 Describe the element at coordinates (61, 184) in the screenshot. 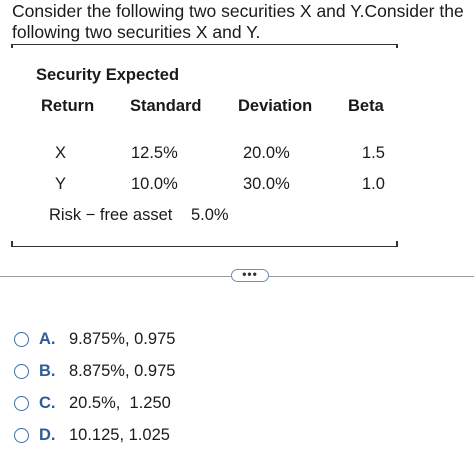

I see `row-y-name: Y` at that location.